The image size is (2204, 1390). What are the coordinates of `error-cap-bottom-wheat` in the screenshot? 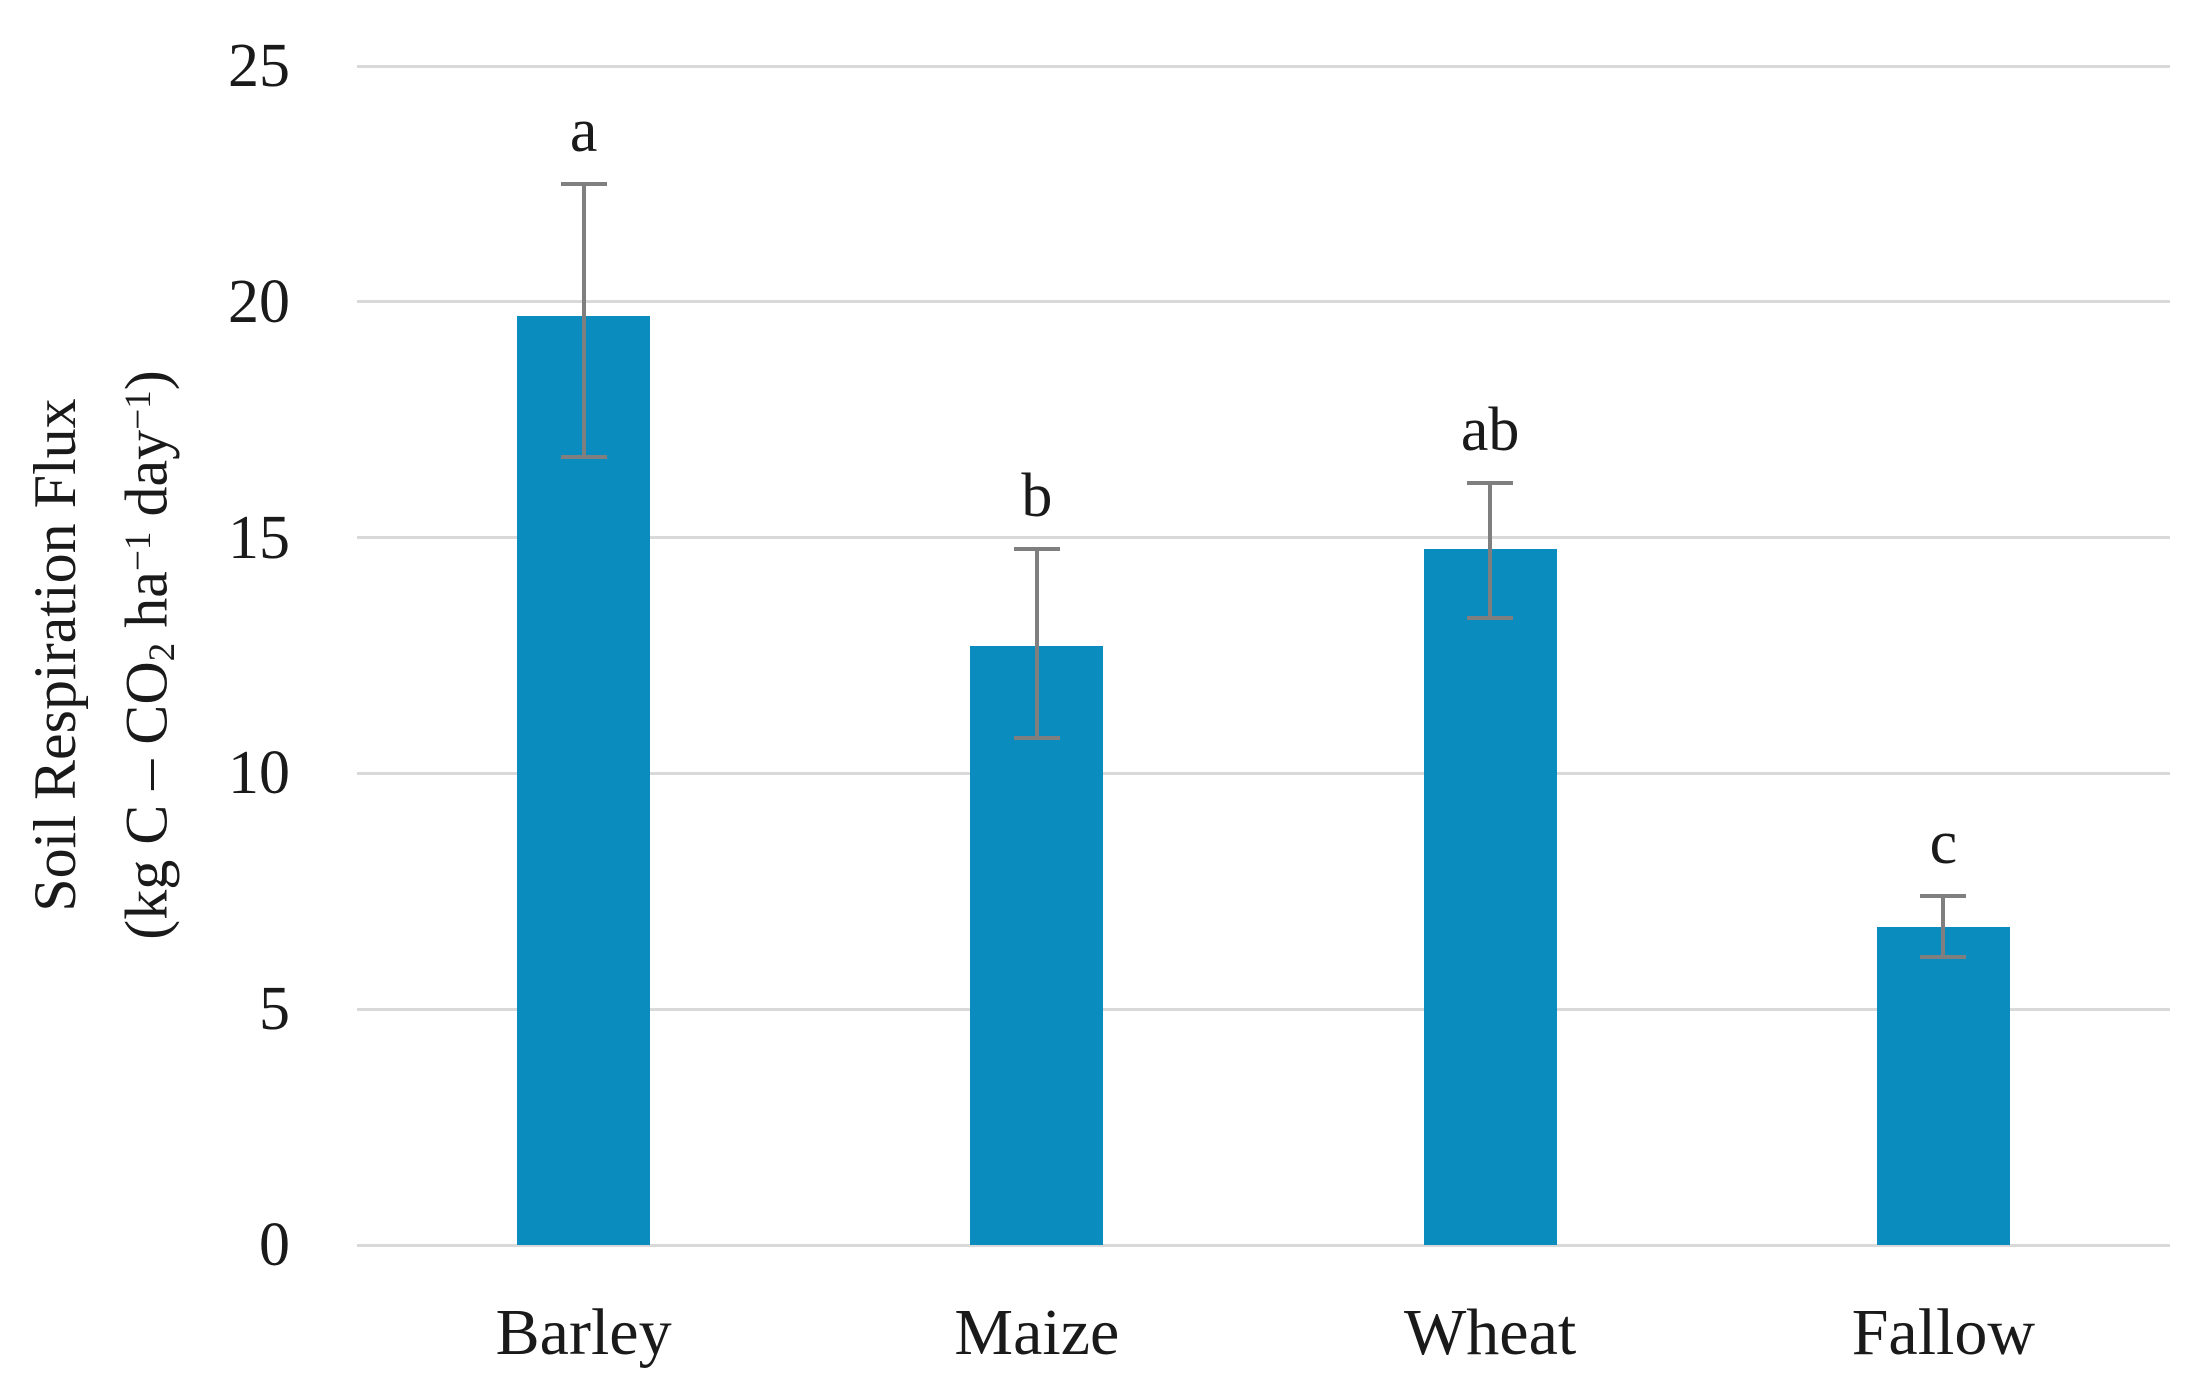 It's located at (1490, 617).